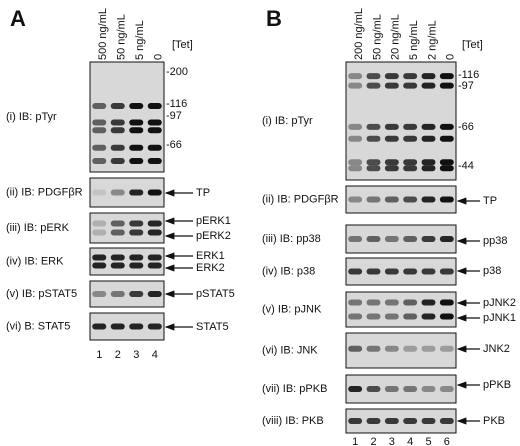  What do you see at coordinates (451, 57) in the screenshot?
I see `lane-label: 0` at bounding box center [451, 57].